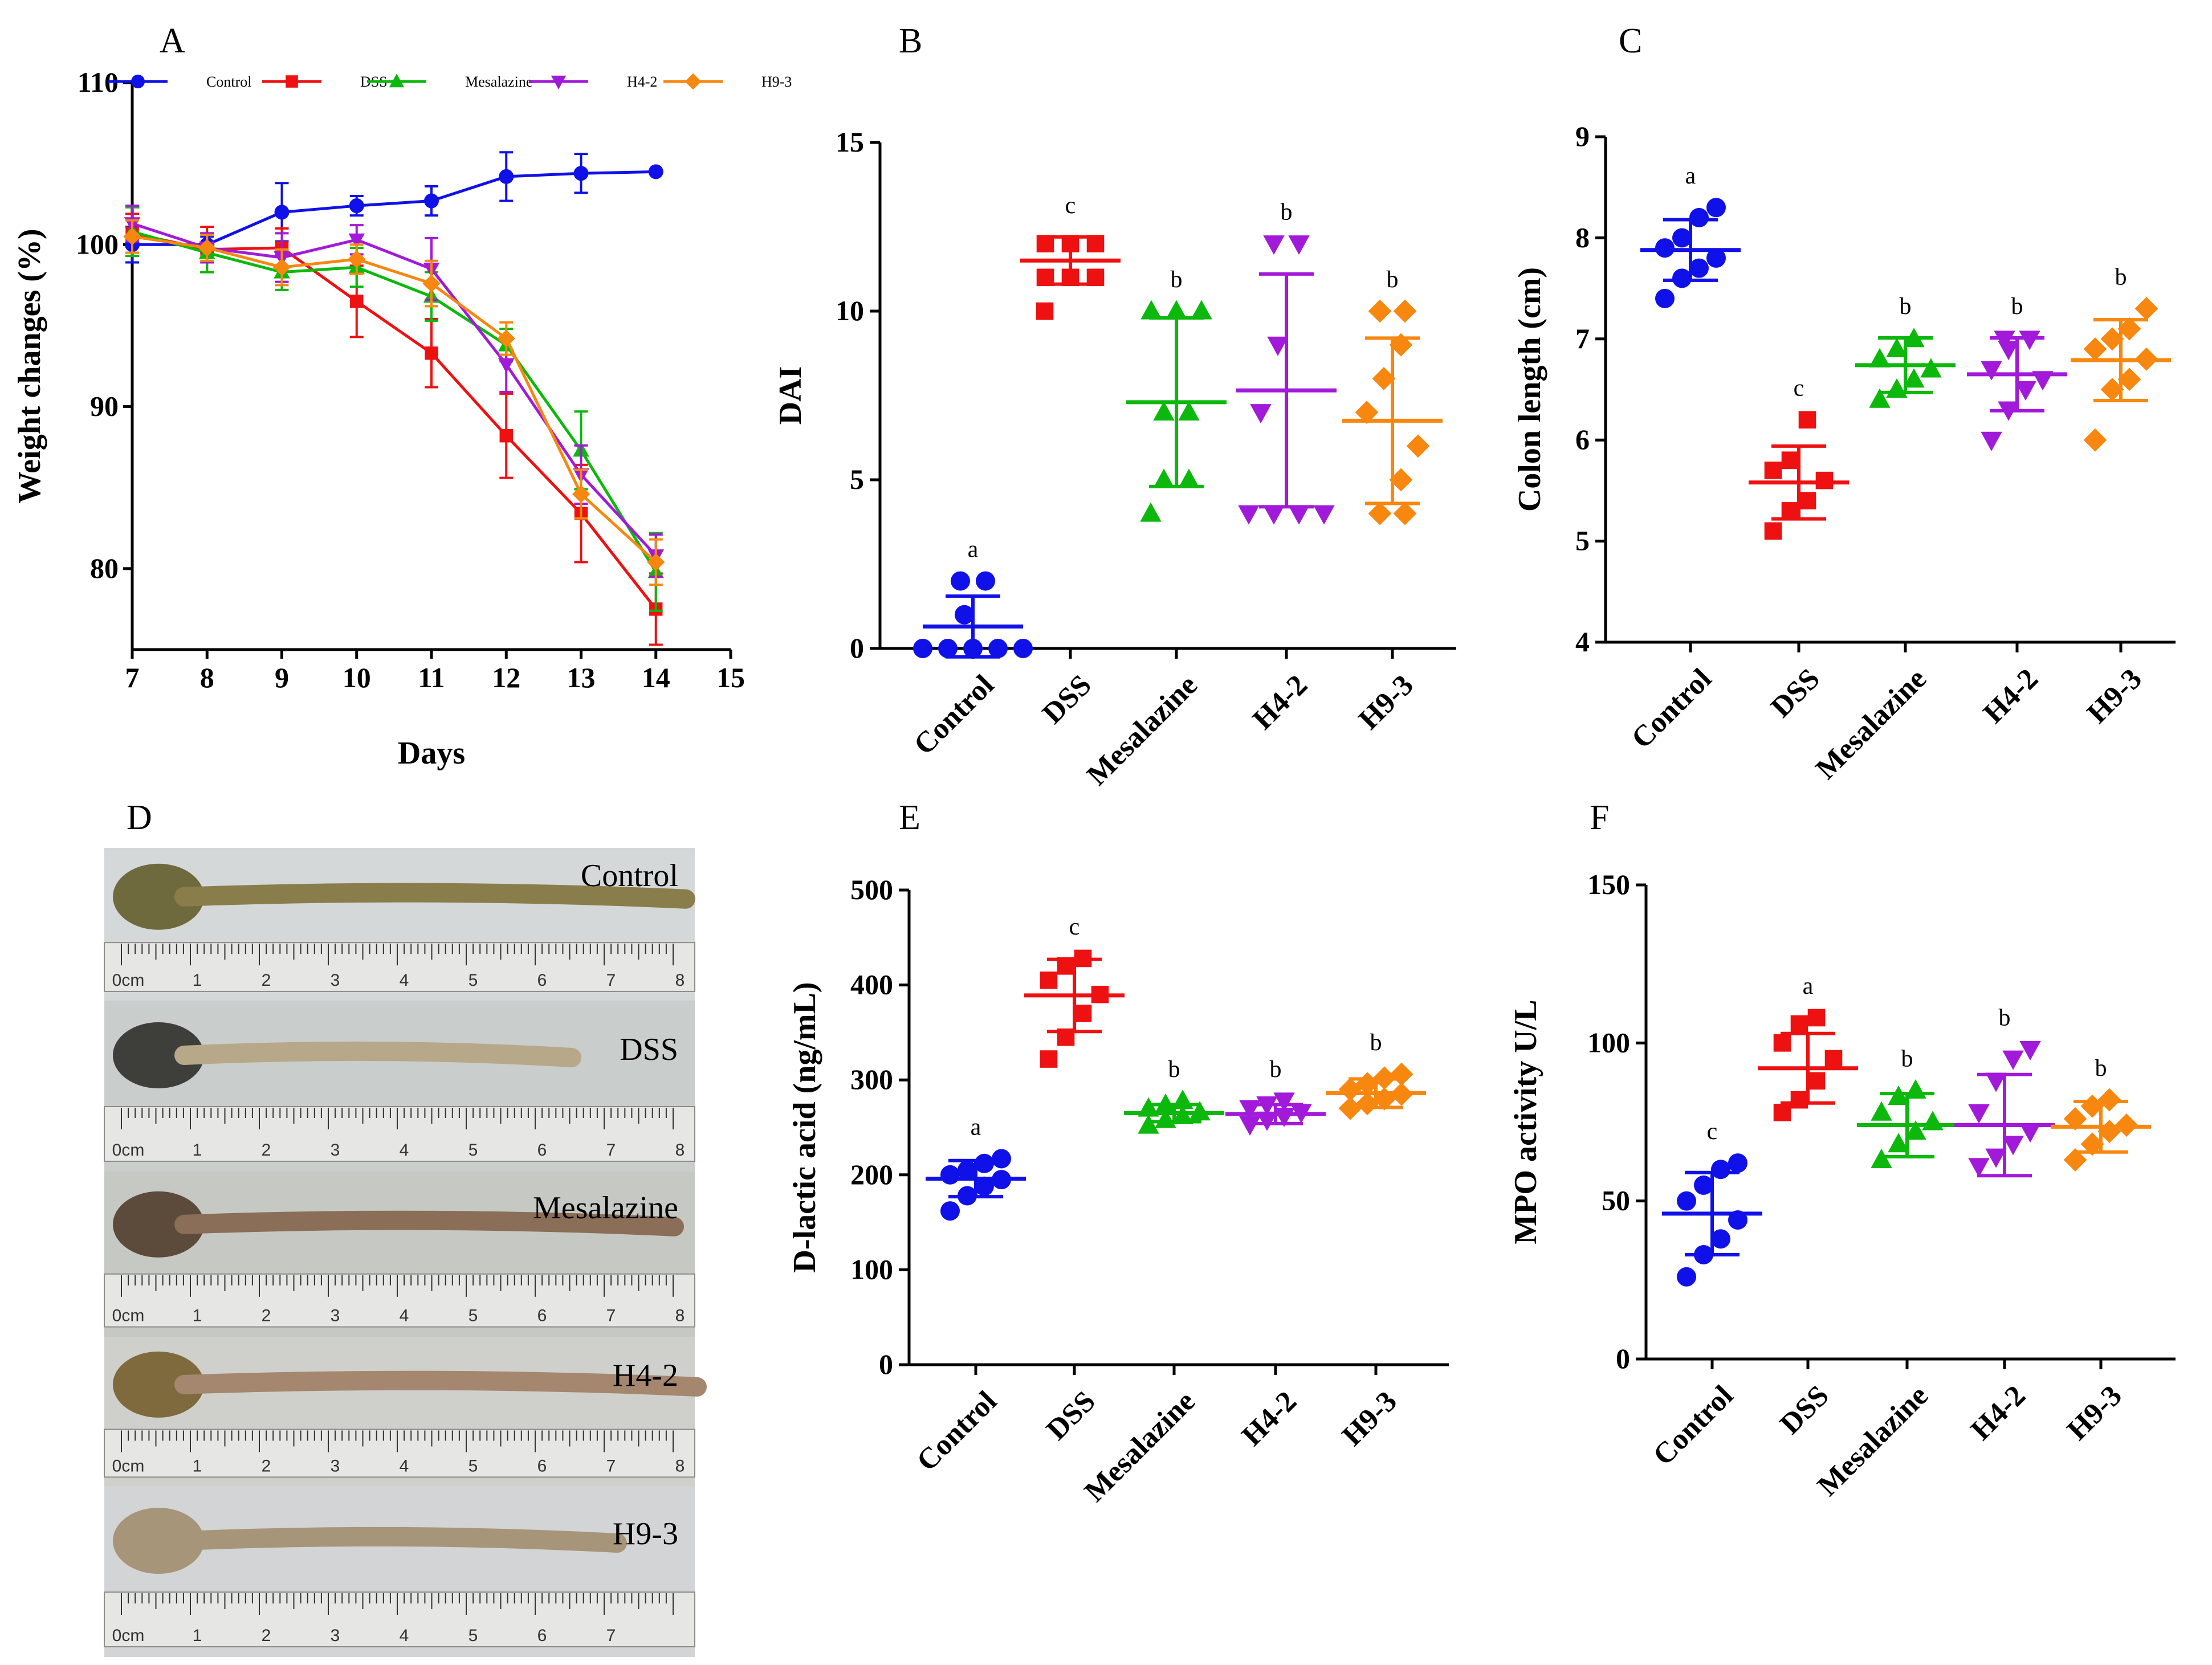 The image size is (2212, 1665). I want to click on category-label: Control, so click(1693, 1426).